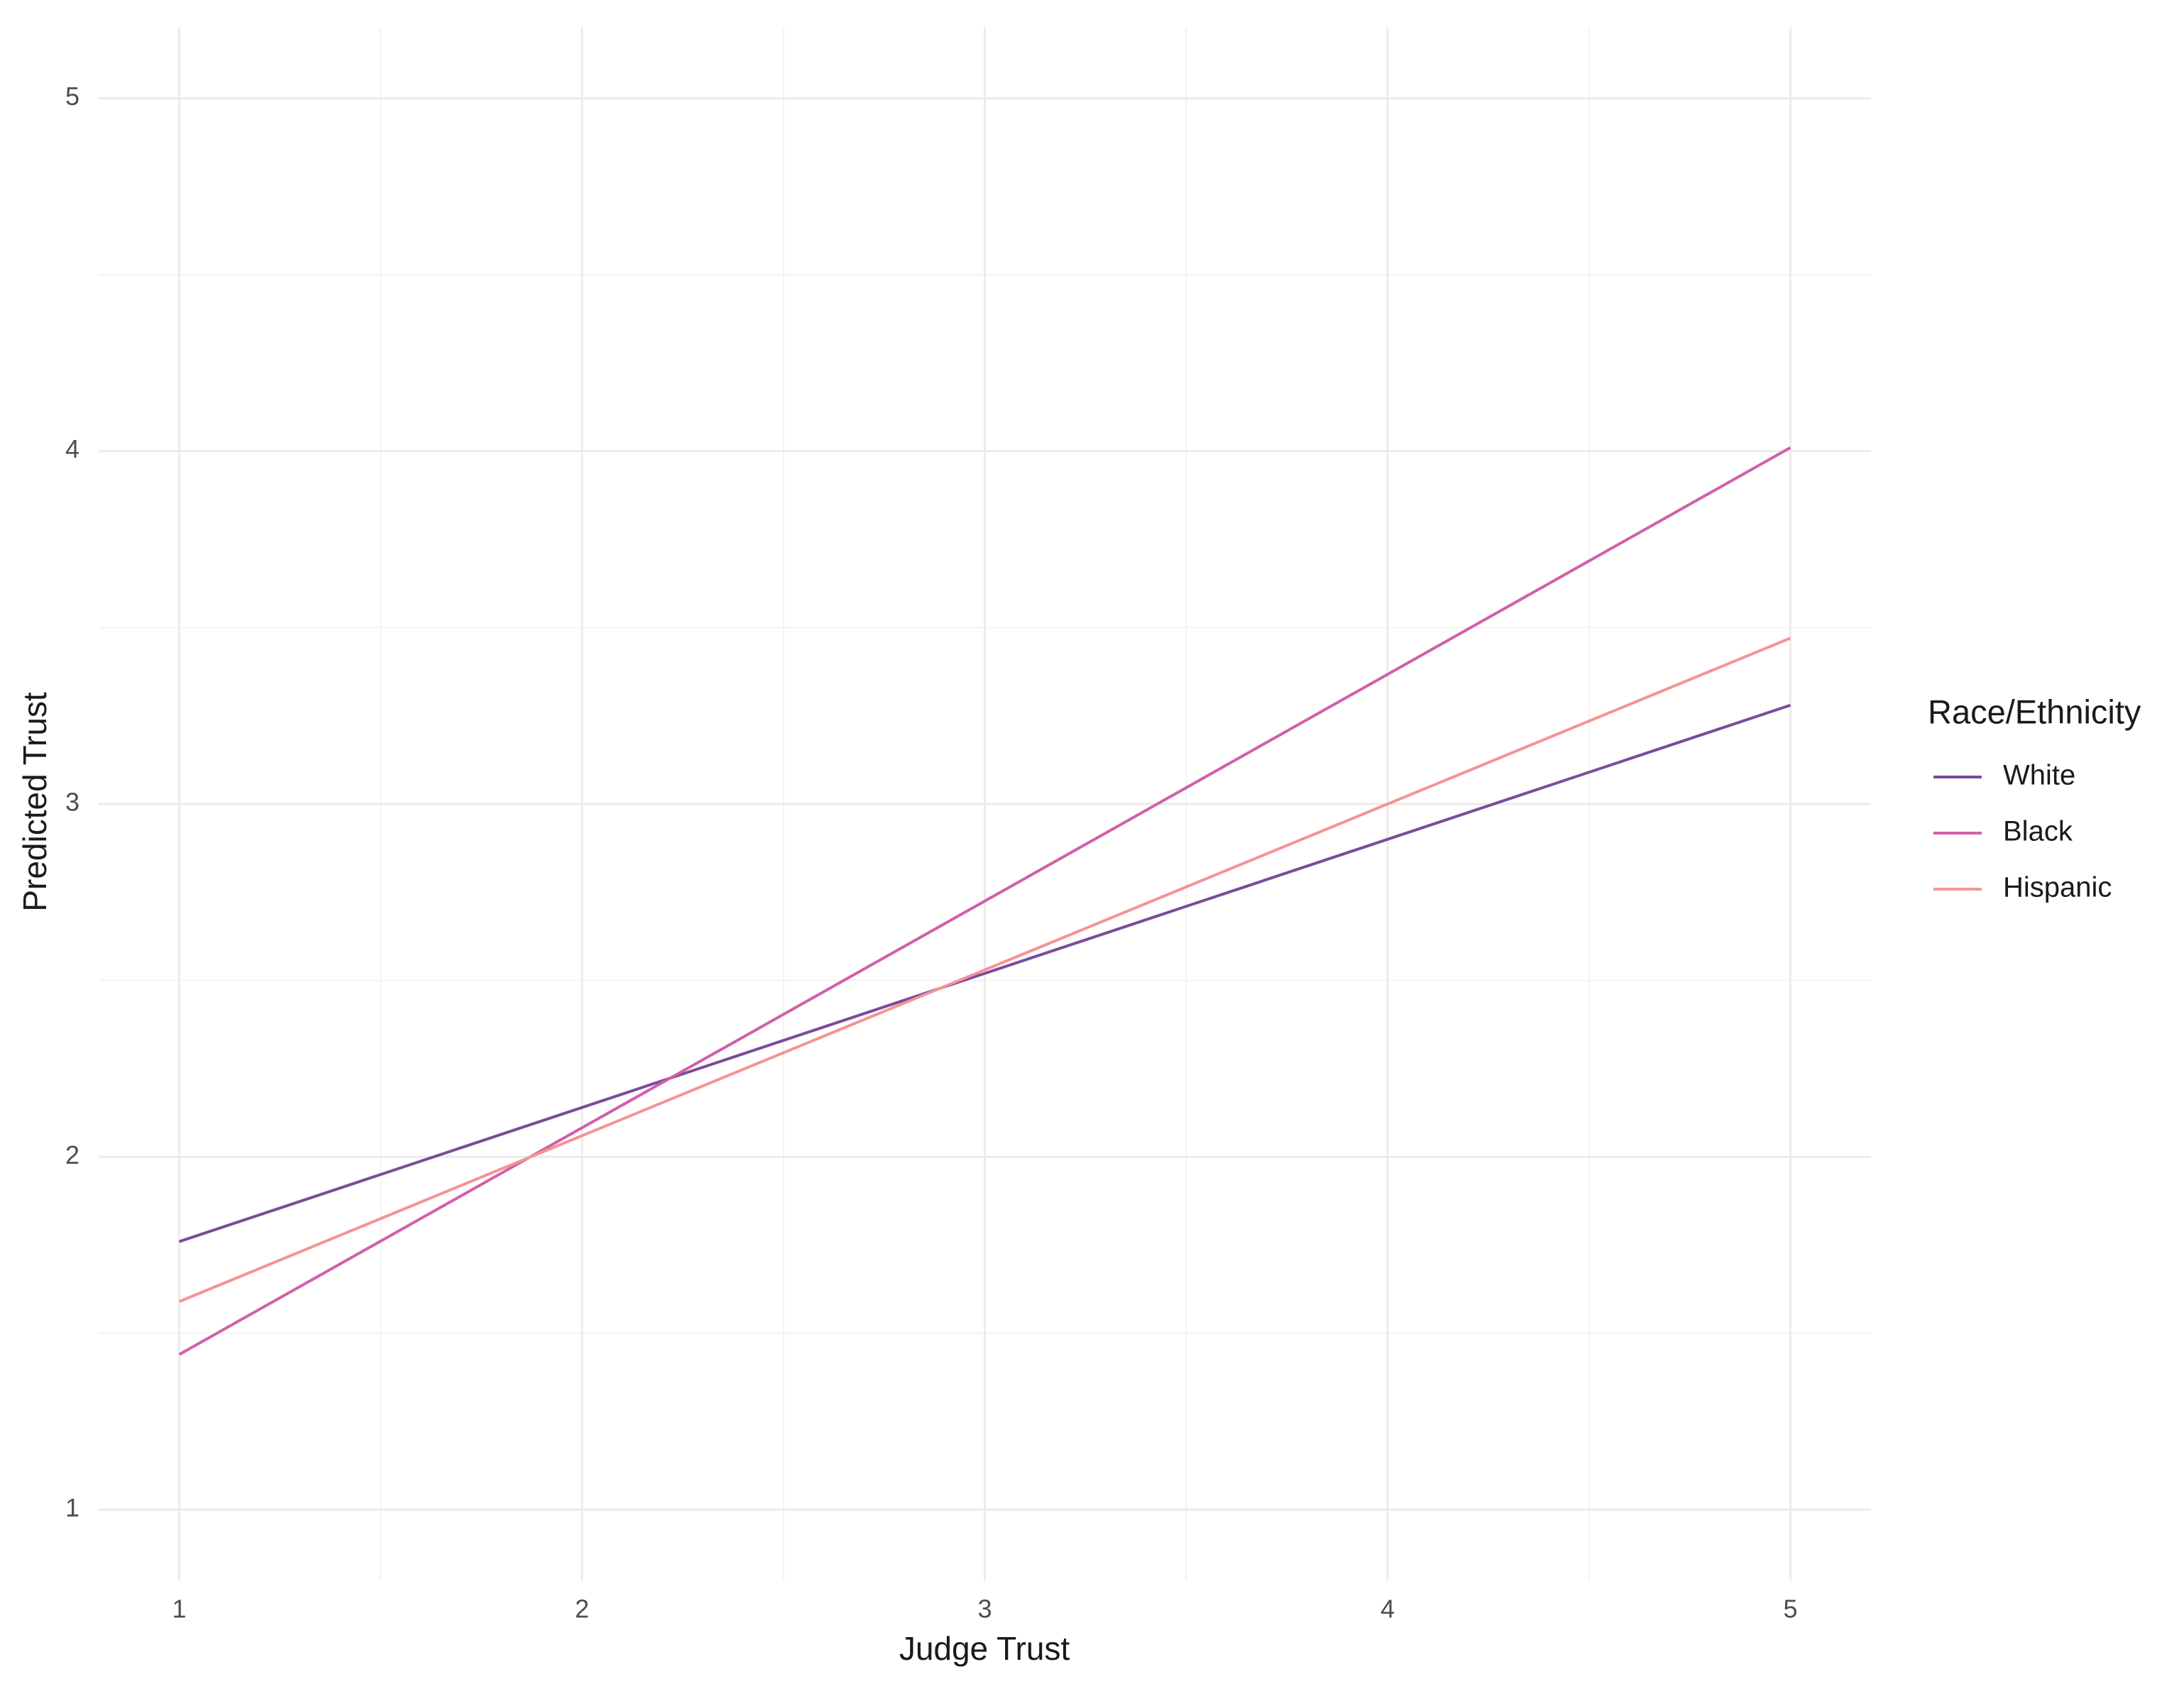  Describe the element at coordinates (2035, 711) in the screenshot. I see `legend-title: Race/Ethnicity` at that location.